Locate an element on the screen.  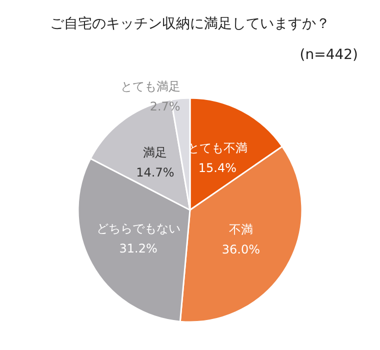
text: (n=442) is located at coordinates (329, 55).